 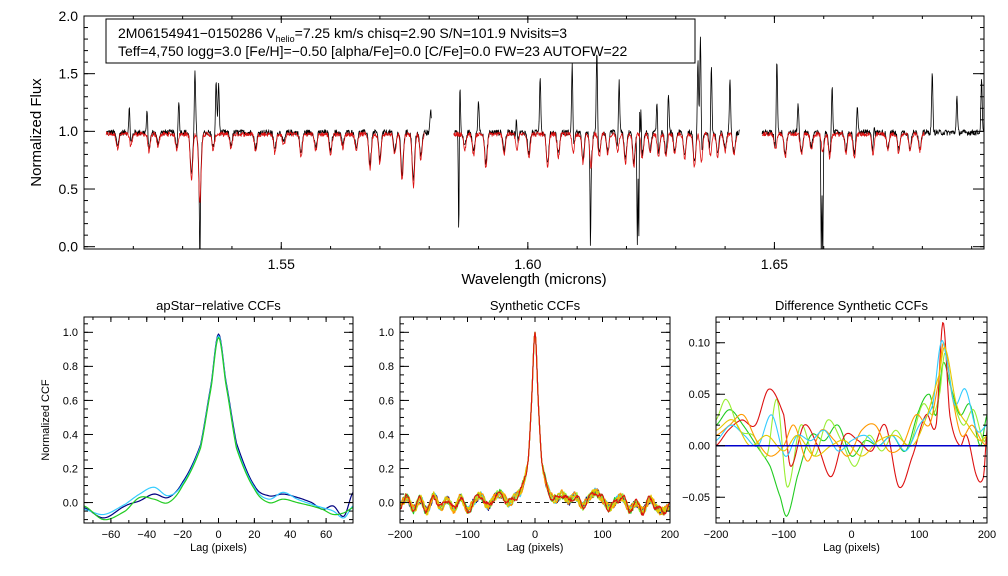 What do you see at coordinates (197, 33) in the screenshot?
I see `header-line-1-prefix: 2M06154941−0150286 V` at bounding box center [197, 33].